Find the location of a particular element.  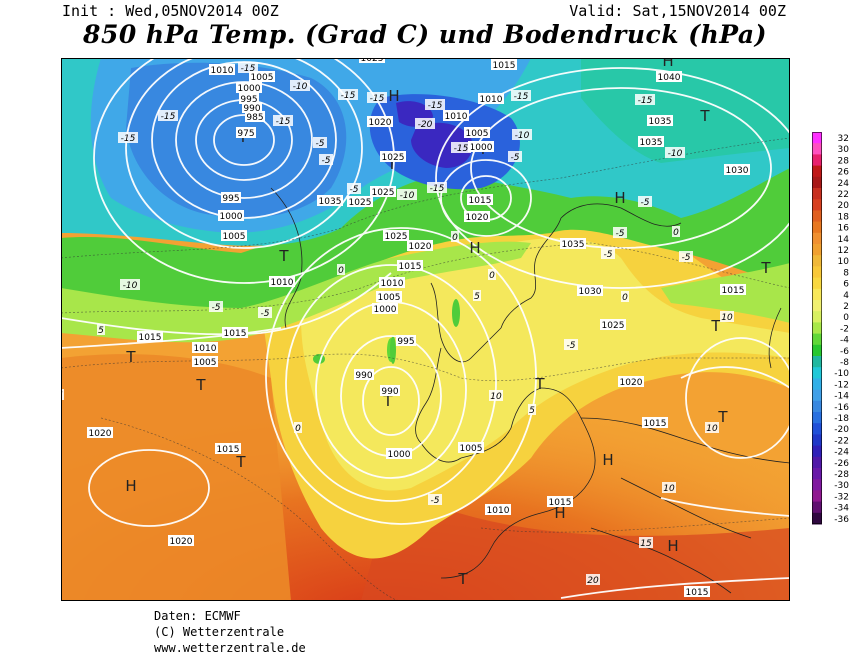

credit-data-source: Daten: ECMWF is located at coordinates (197, 616).